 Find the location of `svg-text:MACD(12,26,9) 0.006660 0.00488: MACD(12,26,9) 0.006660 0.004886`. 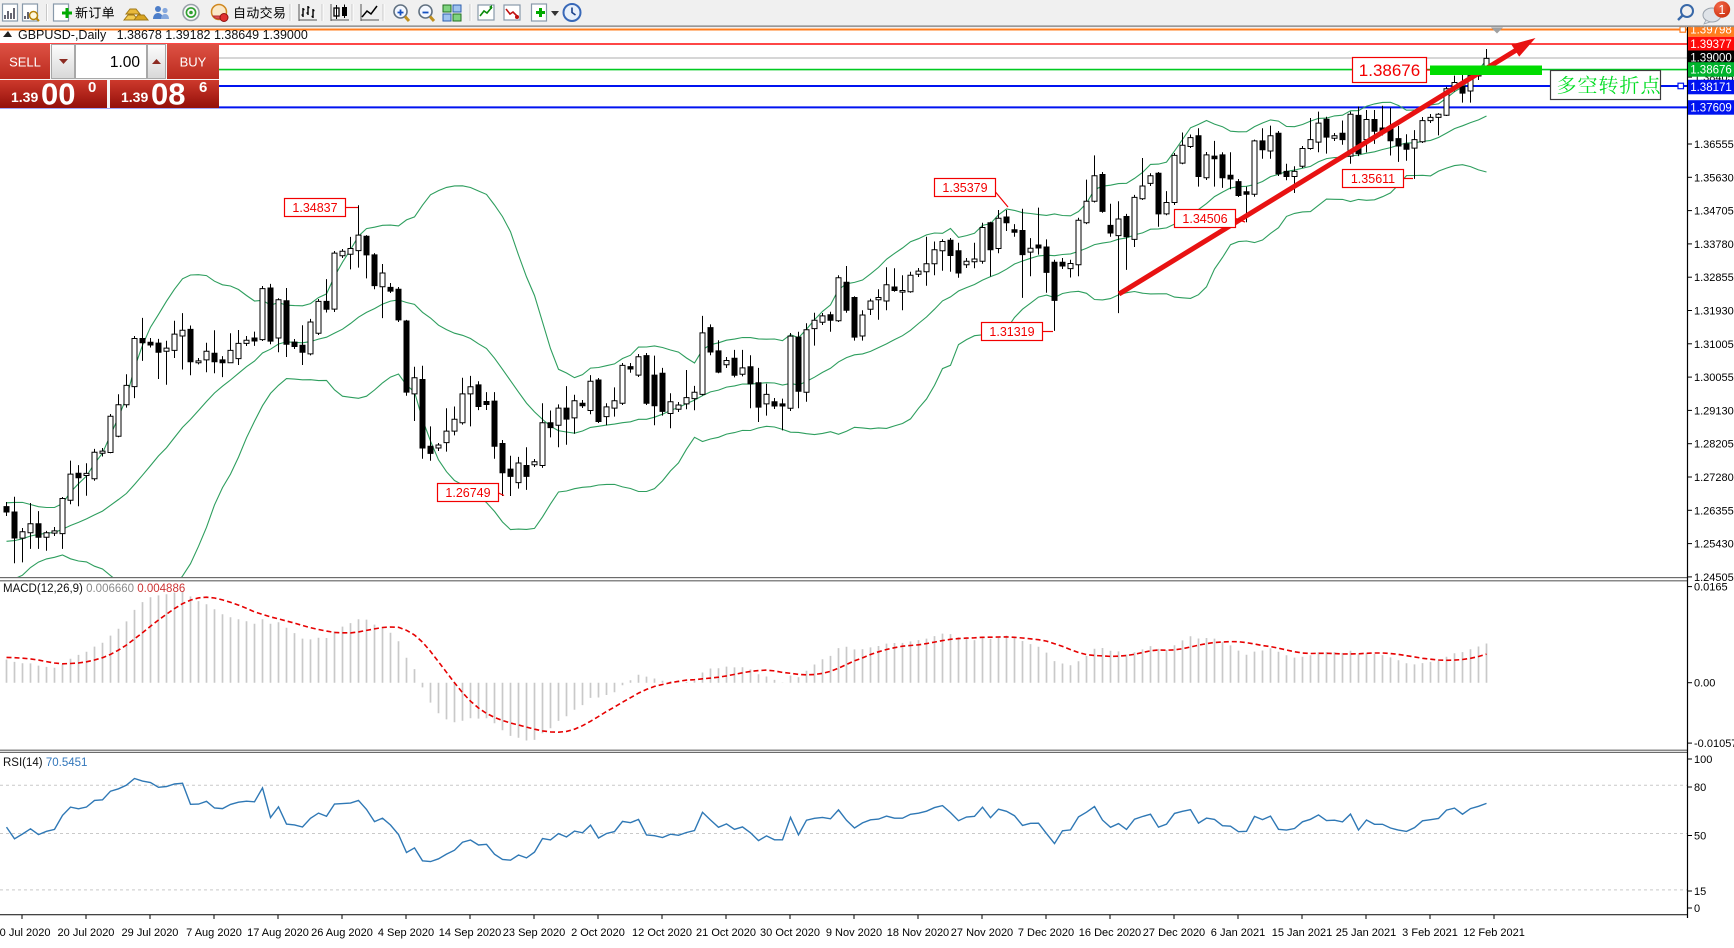

svg-text:MACD(12,26,9) 0.006660 0.00488: MACD(12,26,9) 0.006660 0.004886 is located at coordinates (94, 589).